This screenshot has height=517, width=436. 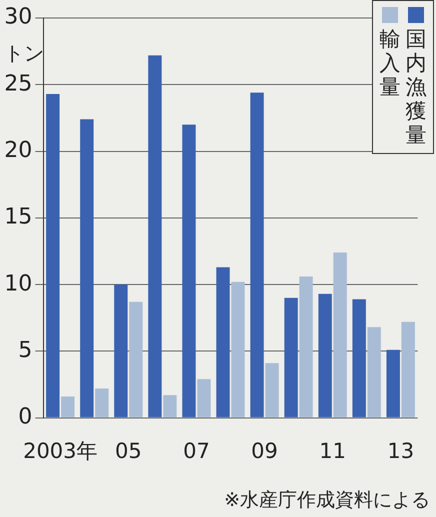 What do you see at coordinates (25, 350) in the screenshot?
I see `y-tick-label: 5` at bounding box center [25, 350].